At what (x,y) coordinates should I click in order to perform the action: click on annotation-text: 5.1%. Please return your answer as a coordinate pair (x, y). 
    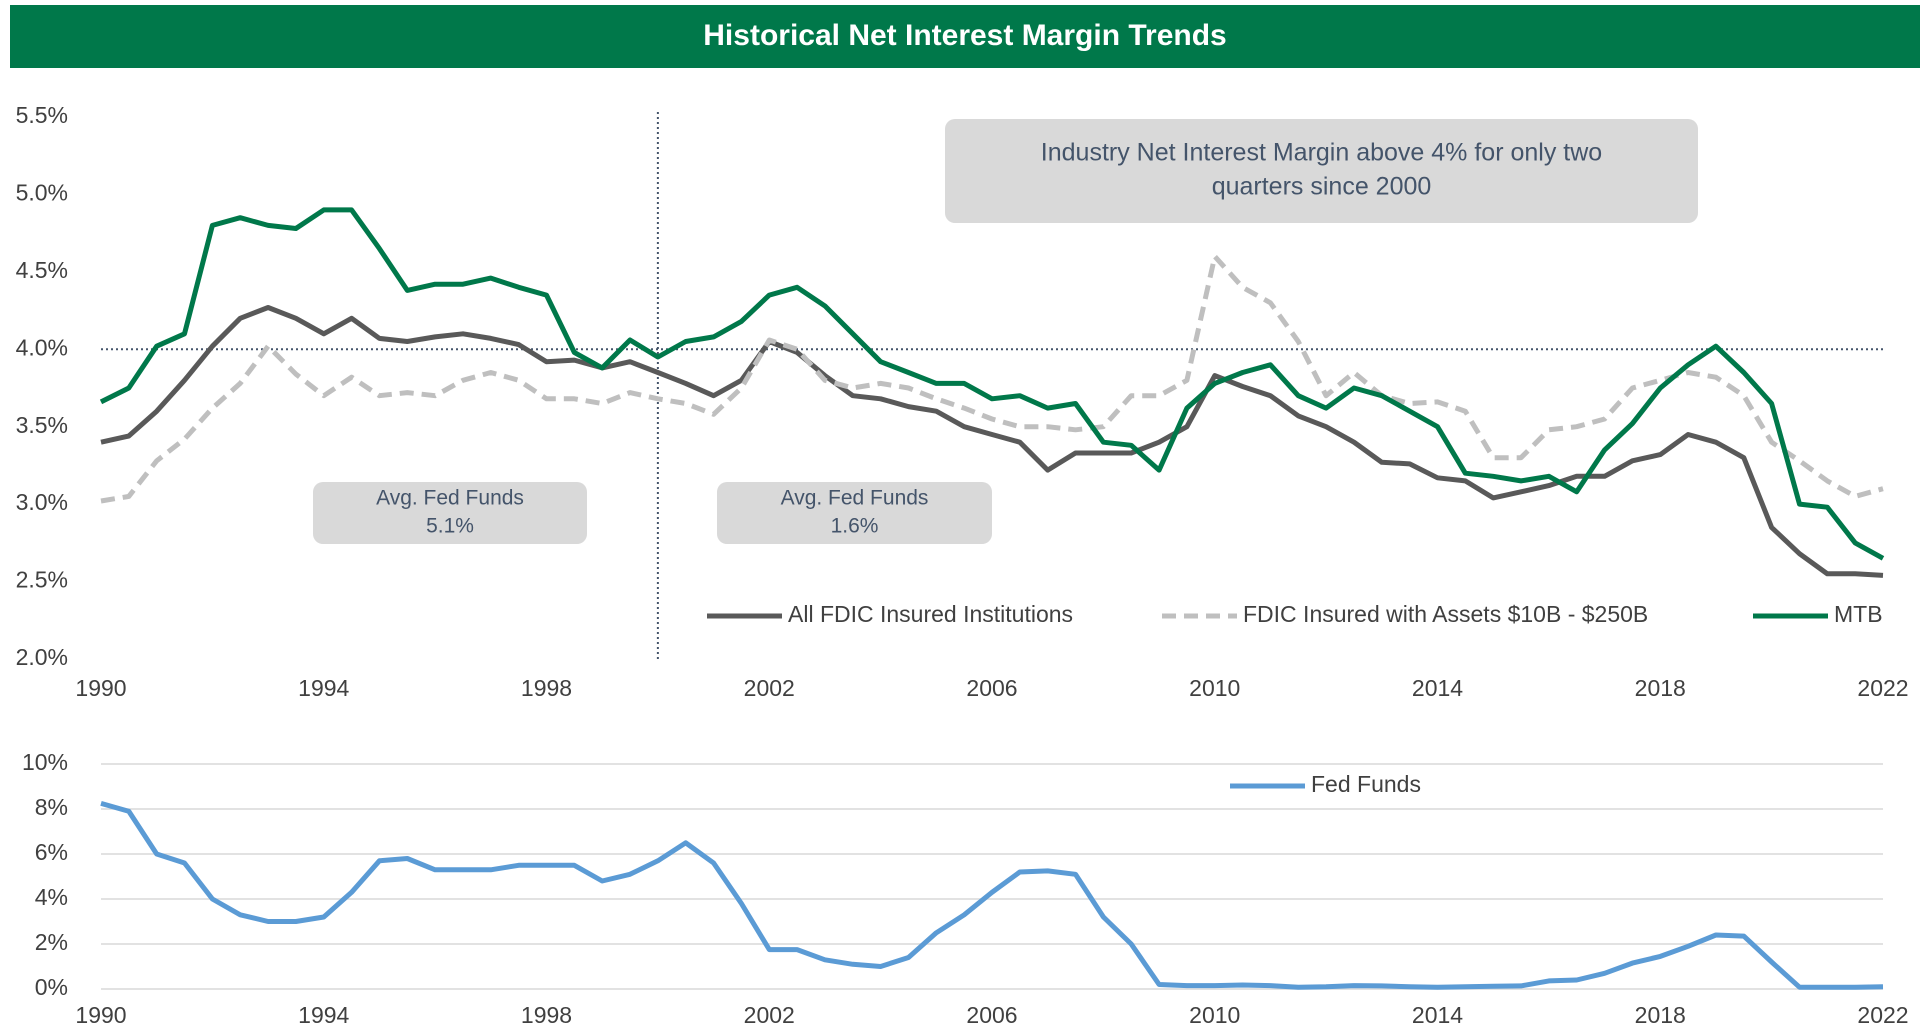
    Looking at the image, I should click on (450, 526).